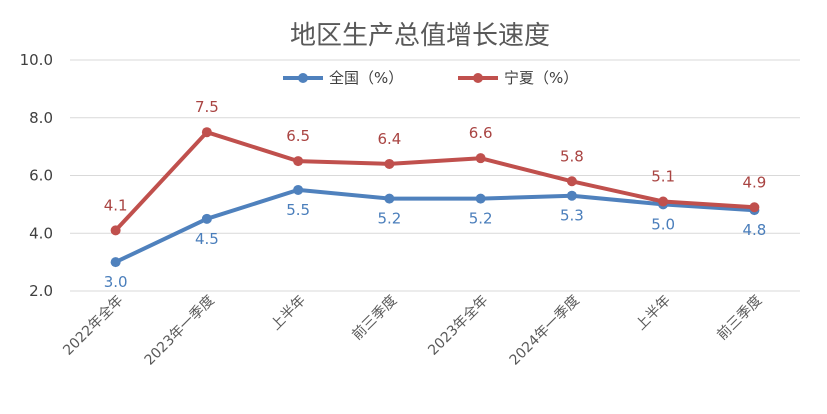 This screenshot has height=414, width=827. I want to click on y-tick-label: 6.0, so click(41, 176).